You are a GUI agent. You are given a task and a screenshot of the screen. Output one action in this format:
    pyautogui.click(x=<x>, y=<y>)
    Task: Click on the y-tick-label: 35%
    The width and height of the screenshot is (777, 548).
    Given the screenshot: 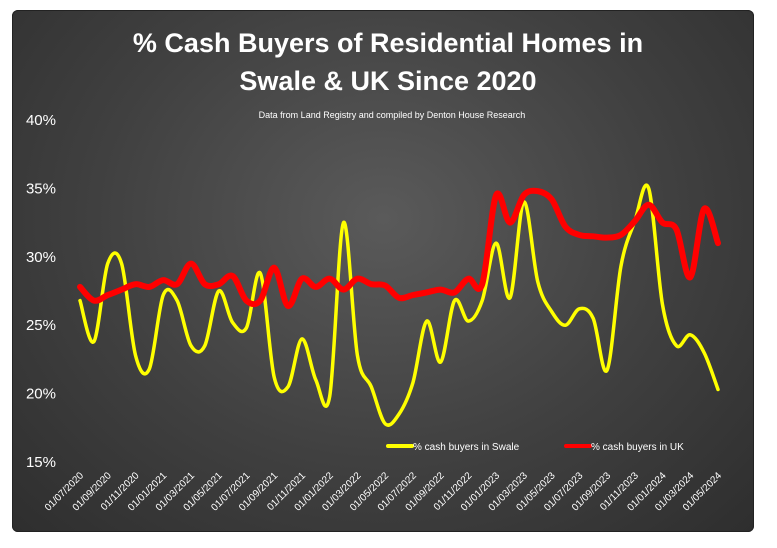 What is the action you would take?
    pyautogui.click(x=41, y=188)
    